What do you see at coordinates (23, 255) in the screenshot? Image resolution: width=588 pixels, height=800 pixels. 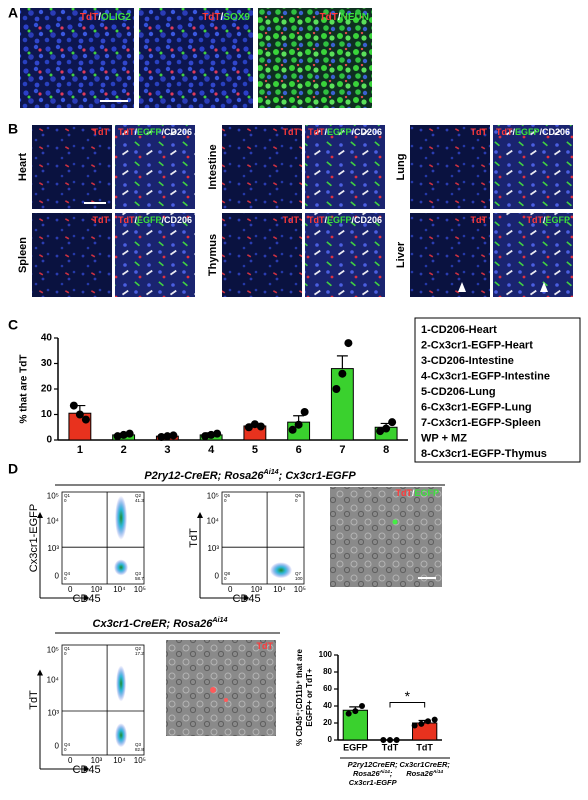 I see `tissue-label: Spleen` at bounding box center [23, 255].